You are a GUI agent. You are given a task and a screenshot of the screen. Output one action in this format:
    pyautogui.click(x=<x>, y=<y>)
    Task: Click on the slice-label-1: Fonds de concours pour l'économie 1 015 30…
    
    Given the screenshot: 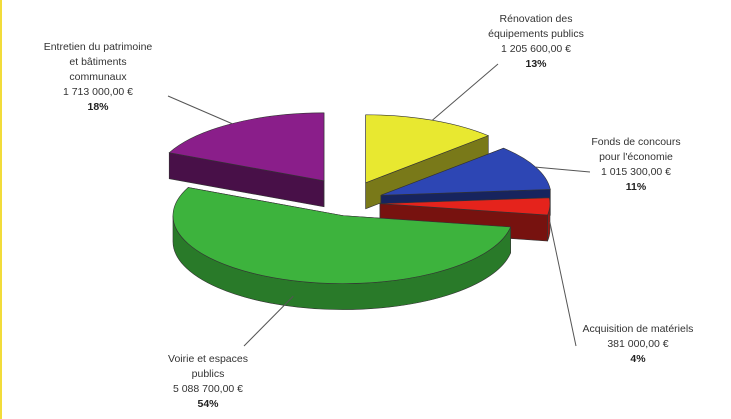 What is the action you would take?
    pyautogui.click(x=635, y=164)
    